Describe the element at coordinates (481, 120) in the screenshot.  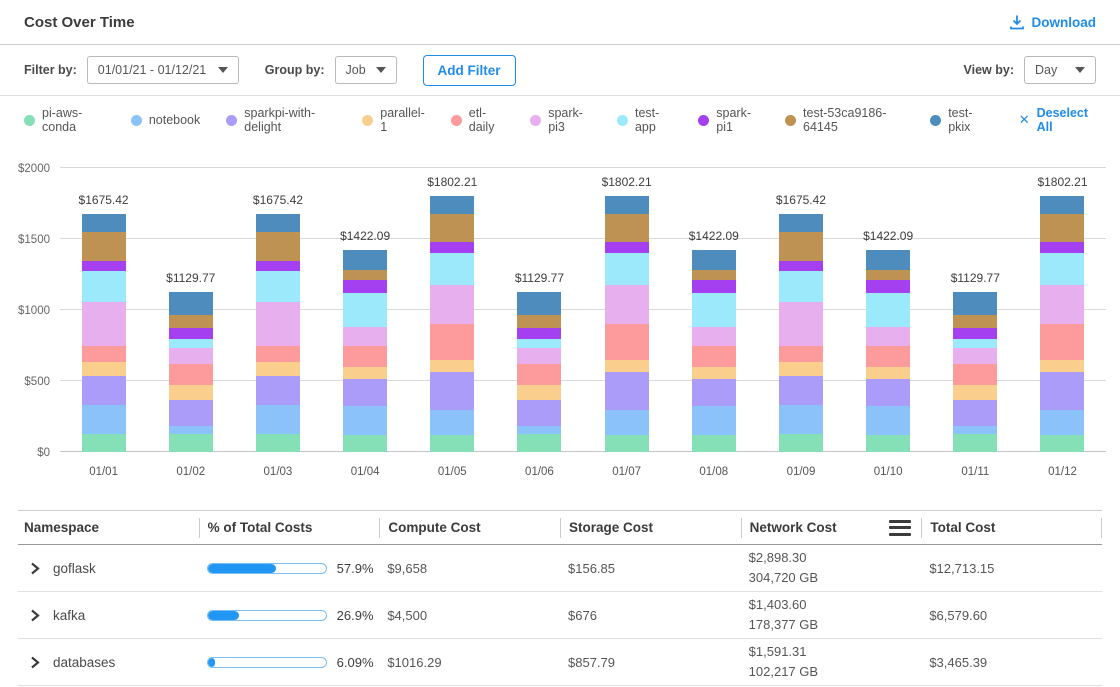
I see `legend-item-label: etl-daily` at that location.